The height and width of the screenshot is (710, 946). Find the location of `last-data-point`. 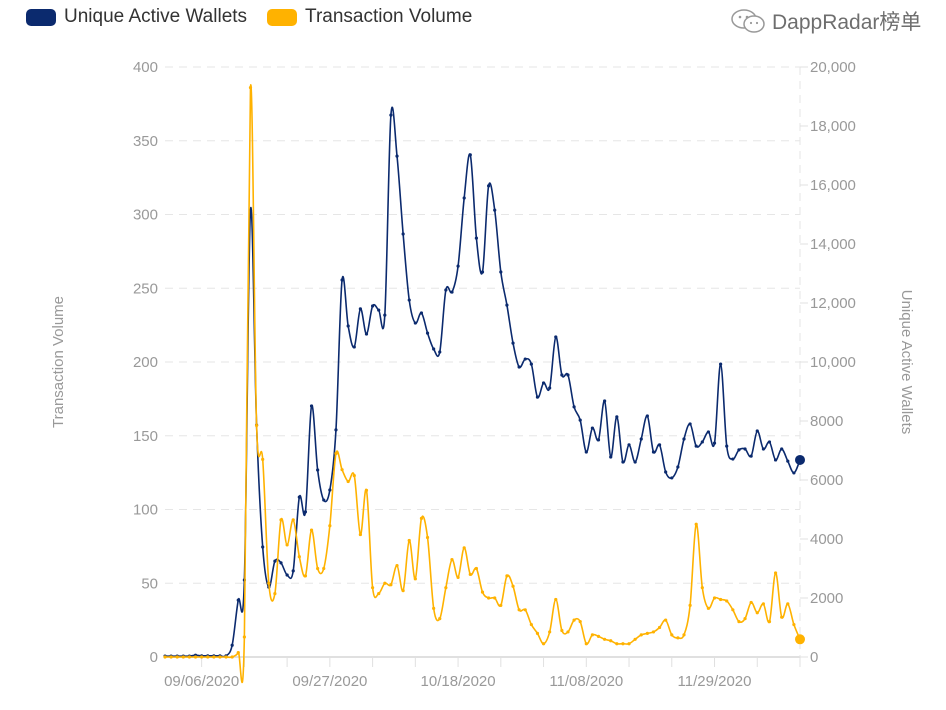

last-data-point is located at coordinates (800, 639).